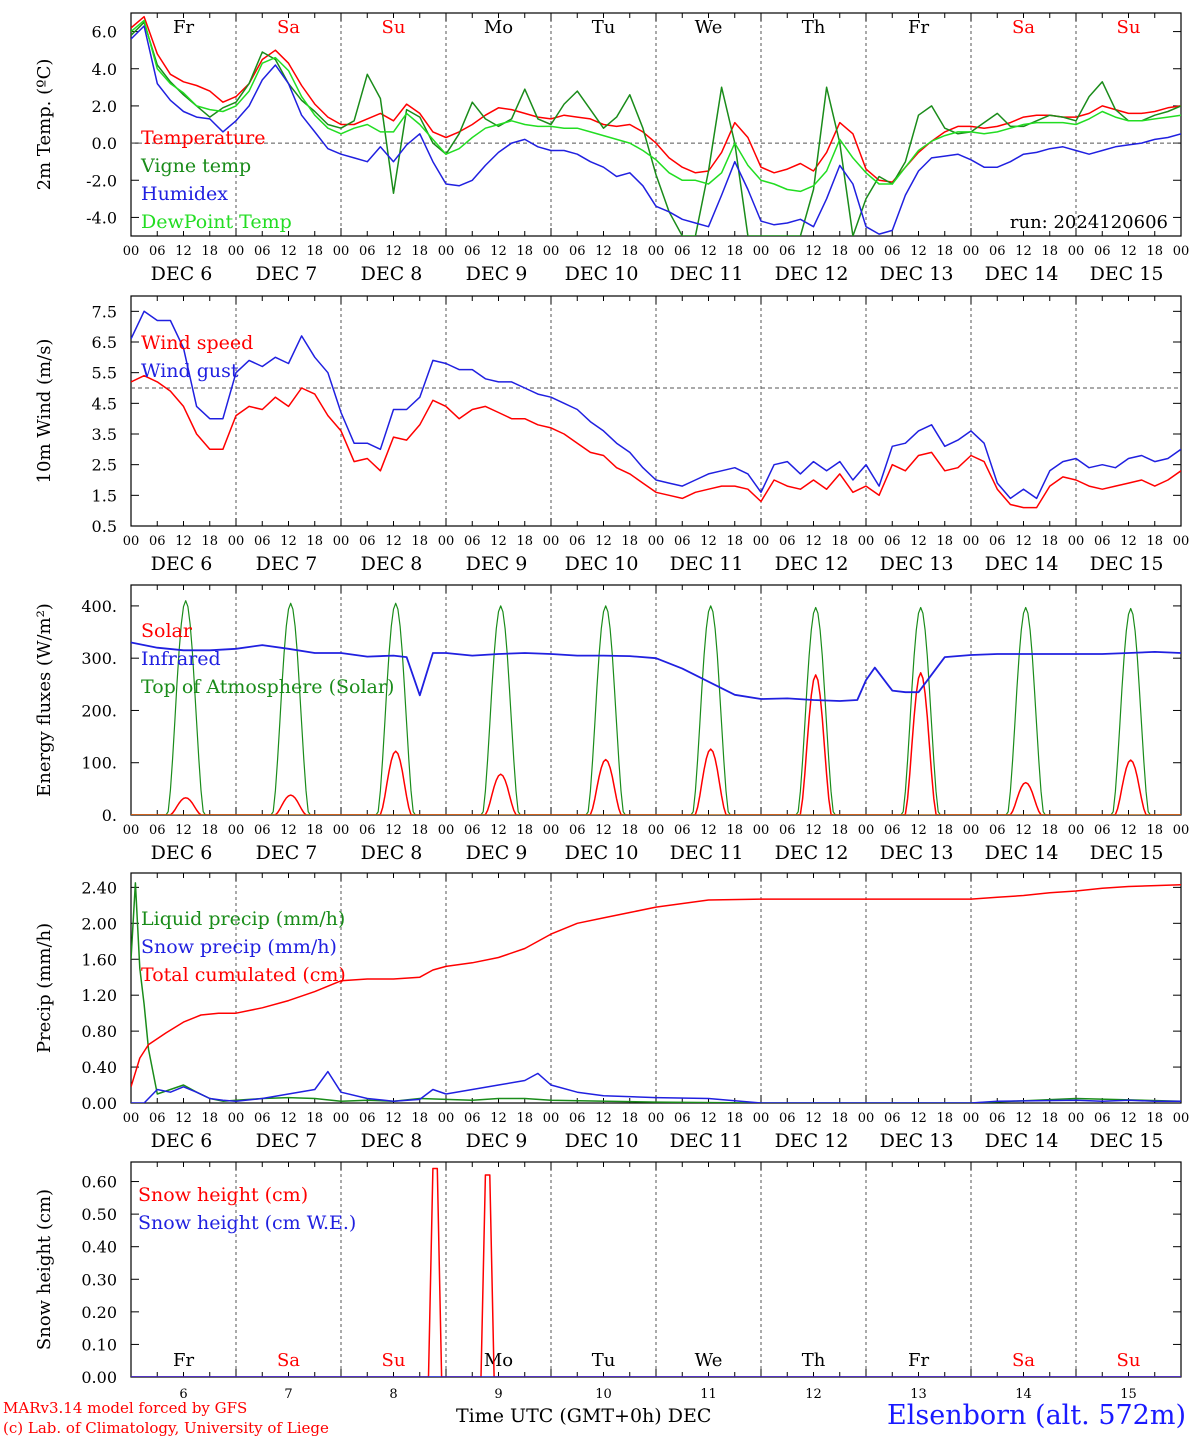  Describe the element at coordinates (602, 853) in the screenshot. I see `panel-2-date-label: DEC 10` at that location.